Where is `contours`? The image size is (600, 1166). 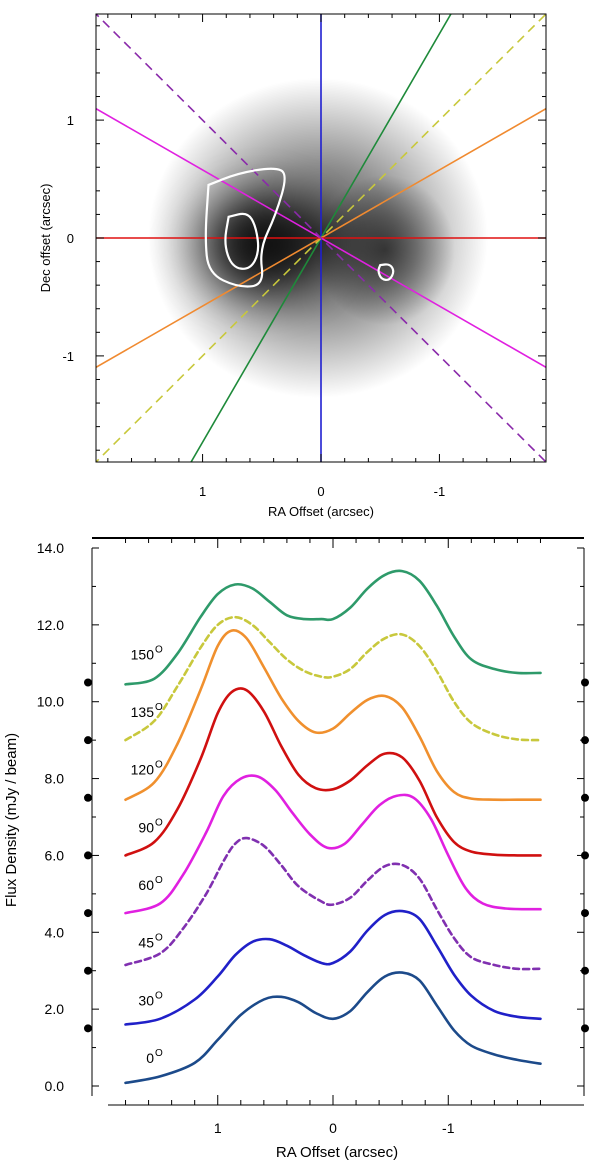
contours is located at coordinates (299, 227).